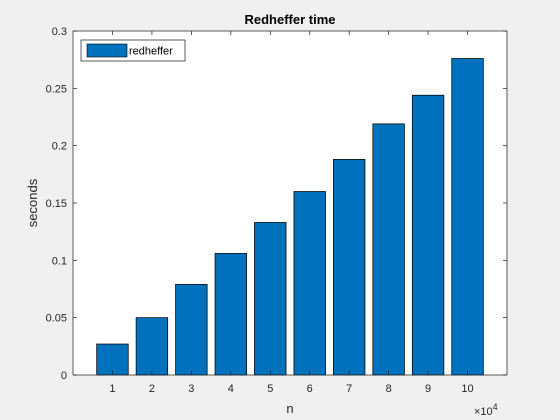  What do you see at coordinates (152, 389) in the screenshot?
I see `x-tick-label: 2` at bounding box center [152, 389].